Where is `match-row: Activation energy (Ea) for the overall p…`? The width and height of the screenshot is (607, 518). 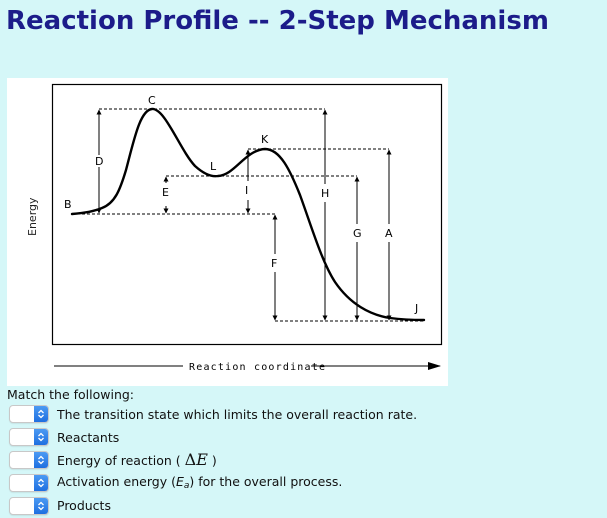 match-row: Activation energy (Ea) for the overall p… is located at coordinates (213, 482).